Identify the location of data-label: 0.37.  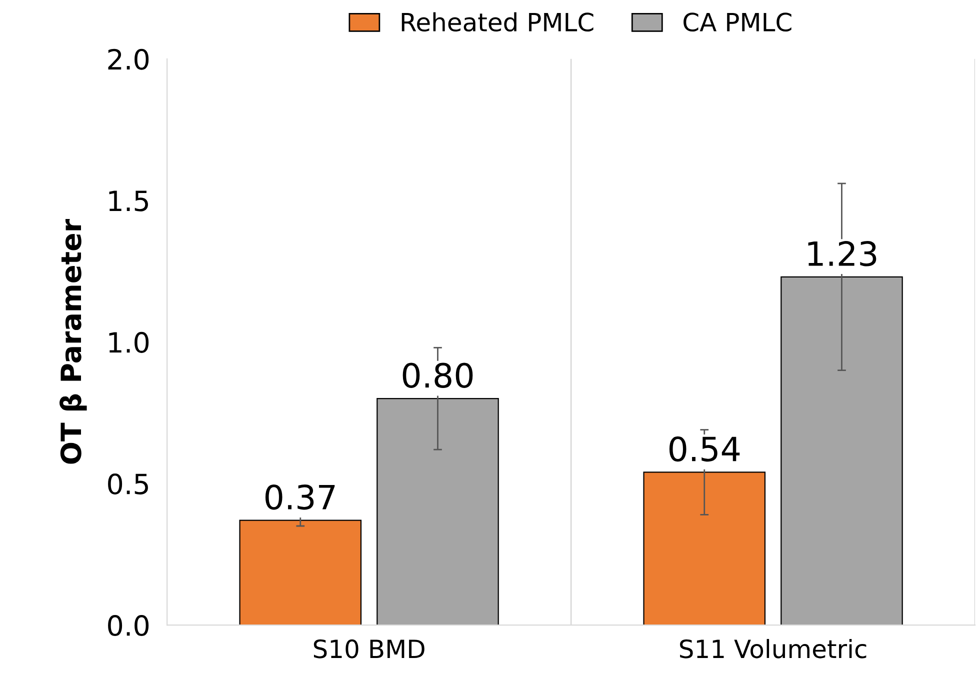
(300, 497).